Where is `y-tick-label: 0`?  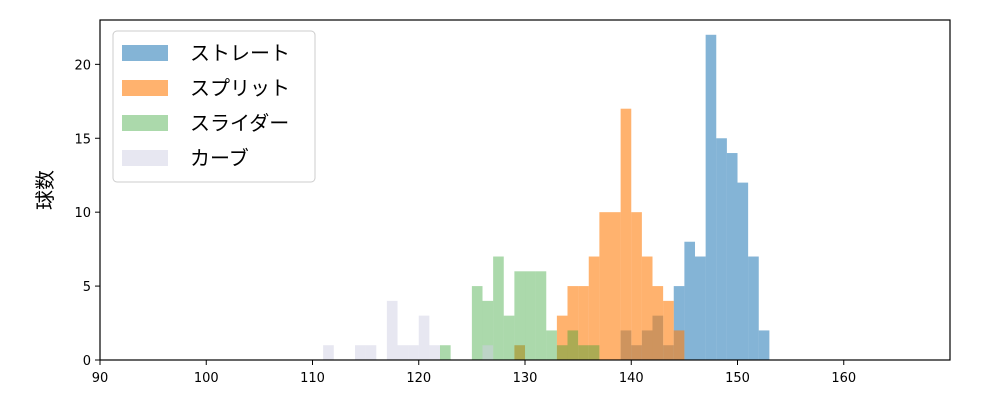
y-tick-label: 0 is located at coordinates (87, 361).